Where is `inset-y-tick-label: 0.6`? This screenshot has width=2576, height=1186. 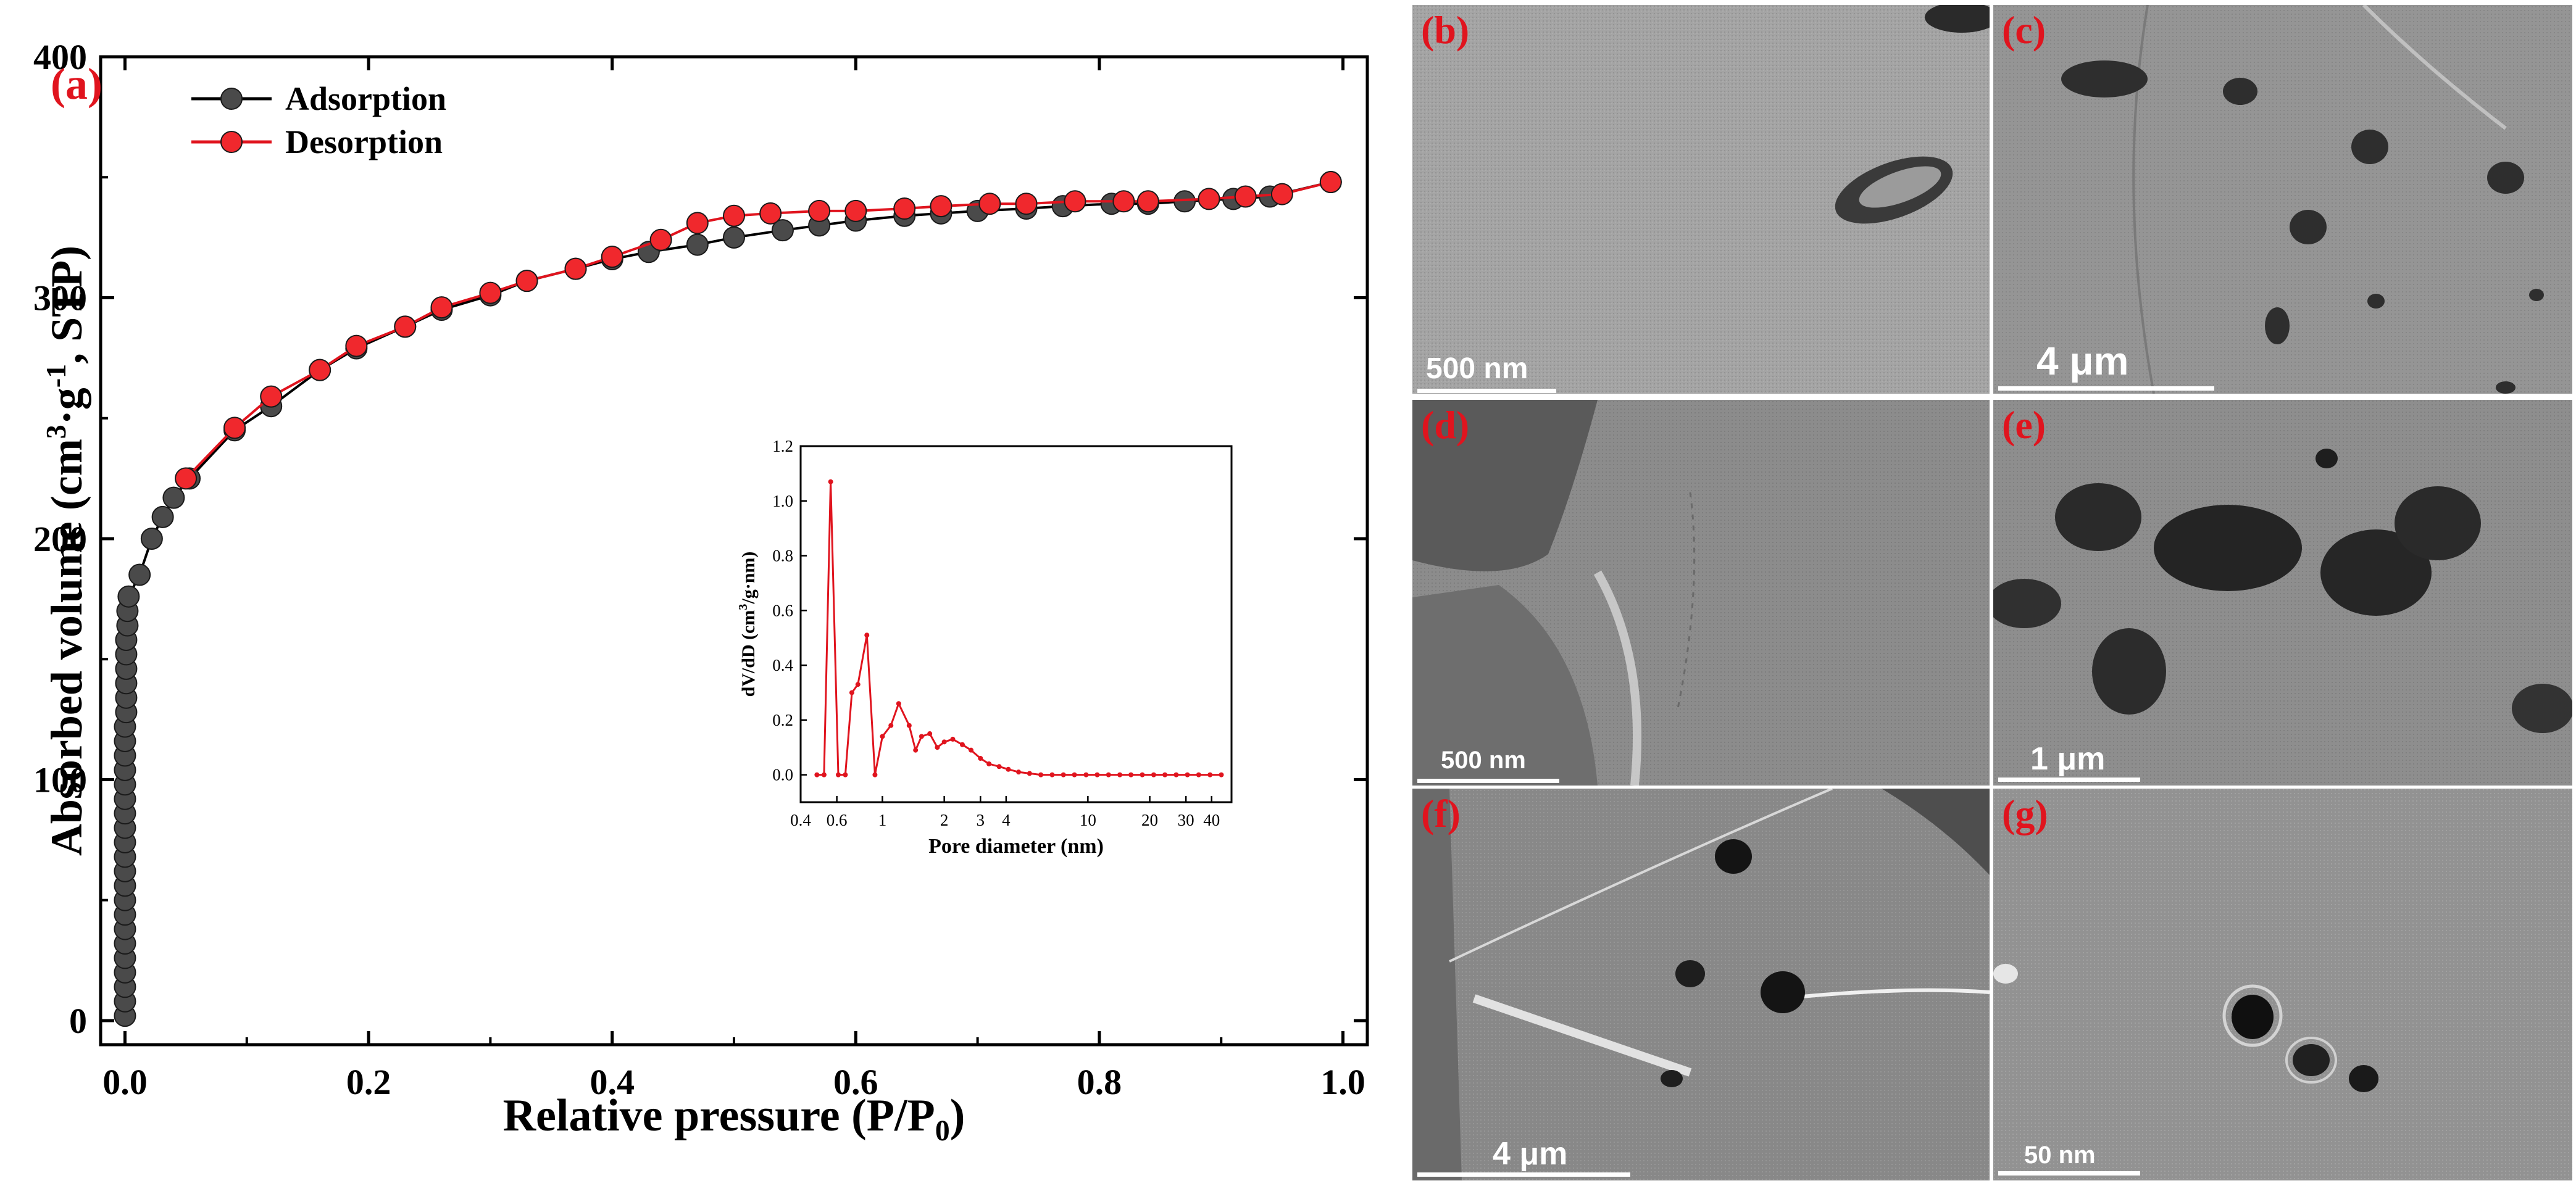 inset-y-tick-label: 0.6 is located at coordinates (782, 610).